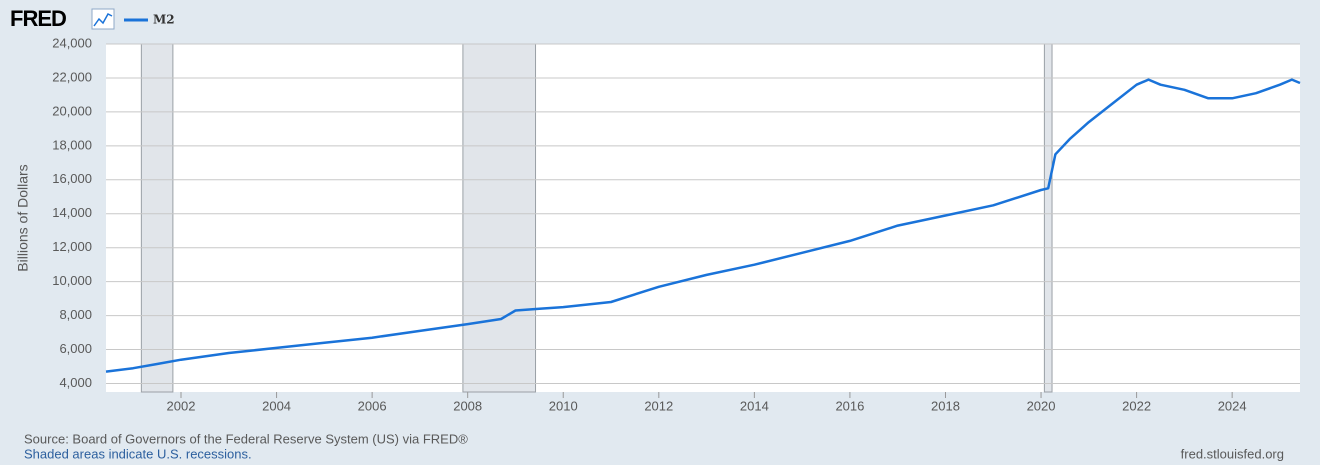 This screenshot has height=465, width=1320. Describe the element at coordinates (103, 19) in the screenshot. I see `logo-icon` at that location.